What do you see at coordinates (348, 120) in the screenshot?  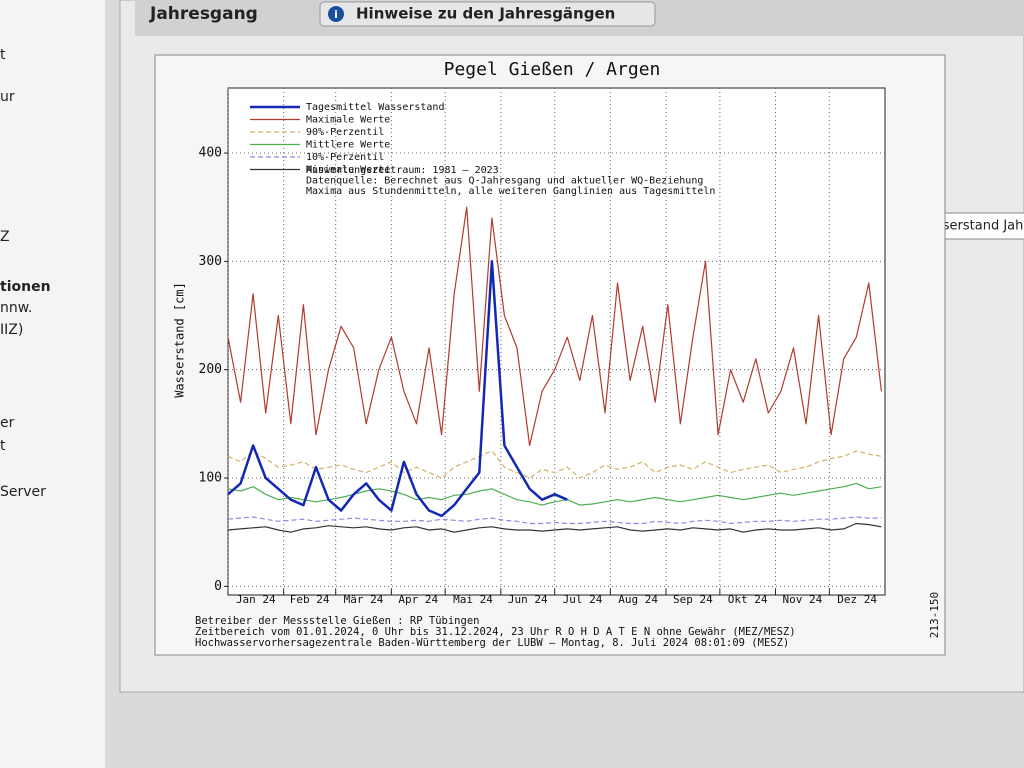 I see `legend-label: Maximale Werte` at bounding box center [348, 120].